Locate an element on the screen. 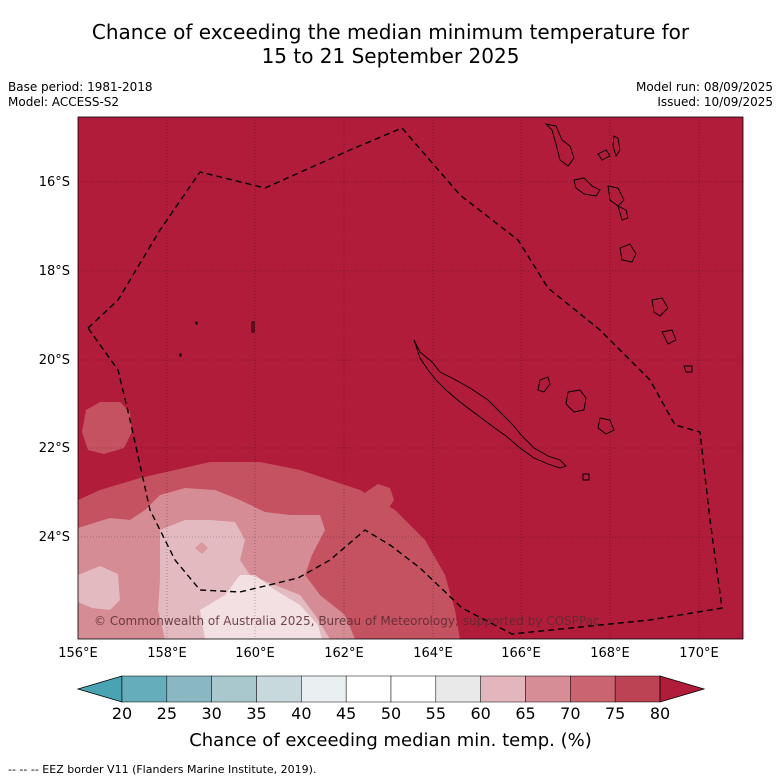 This screenshot has width=781, height=781. colorbar-tick-label: 45 is located at coordinates (346, 713).